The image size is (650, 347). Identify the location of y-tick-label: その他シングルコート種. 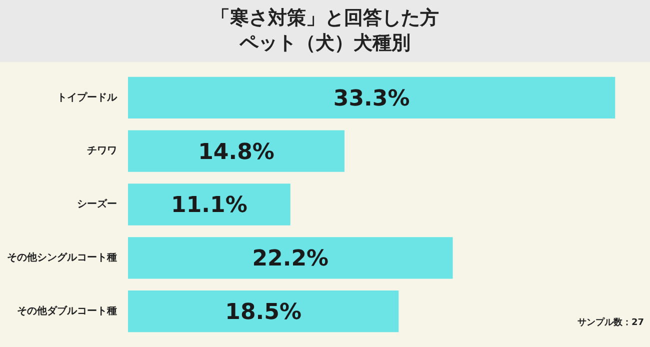
(62, 257).